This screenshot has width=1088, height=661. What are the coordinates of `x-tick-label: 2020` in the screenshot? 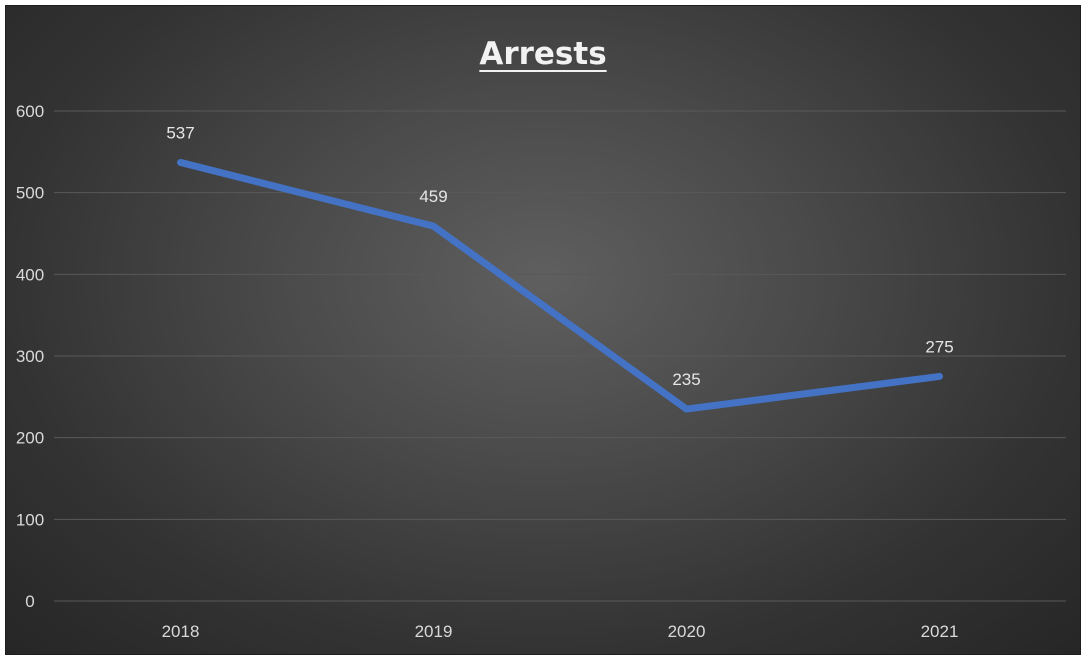 It's located at (687, 631).